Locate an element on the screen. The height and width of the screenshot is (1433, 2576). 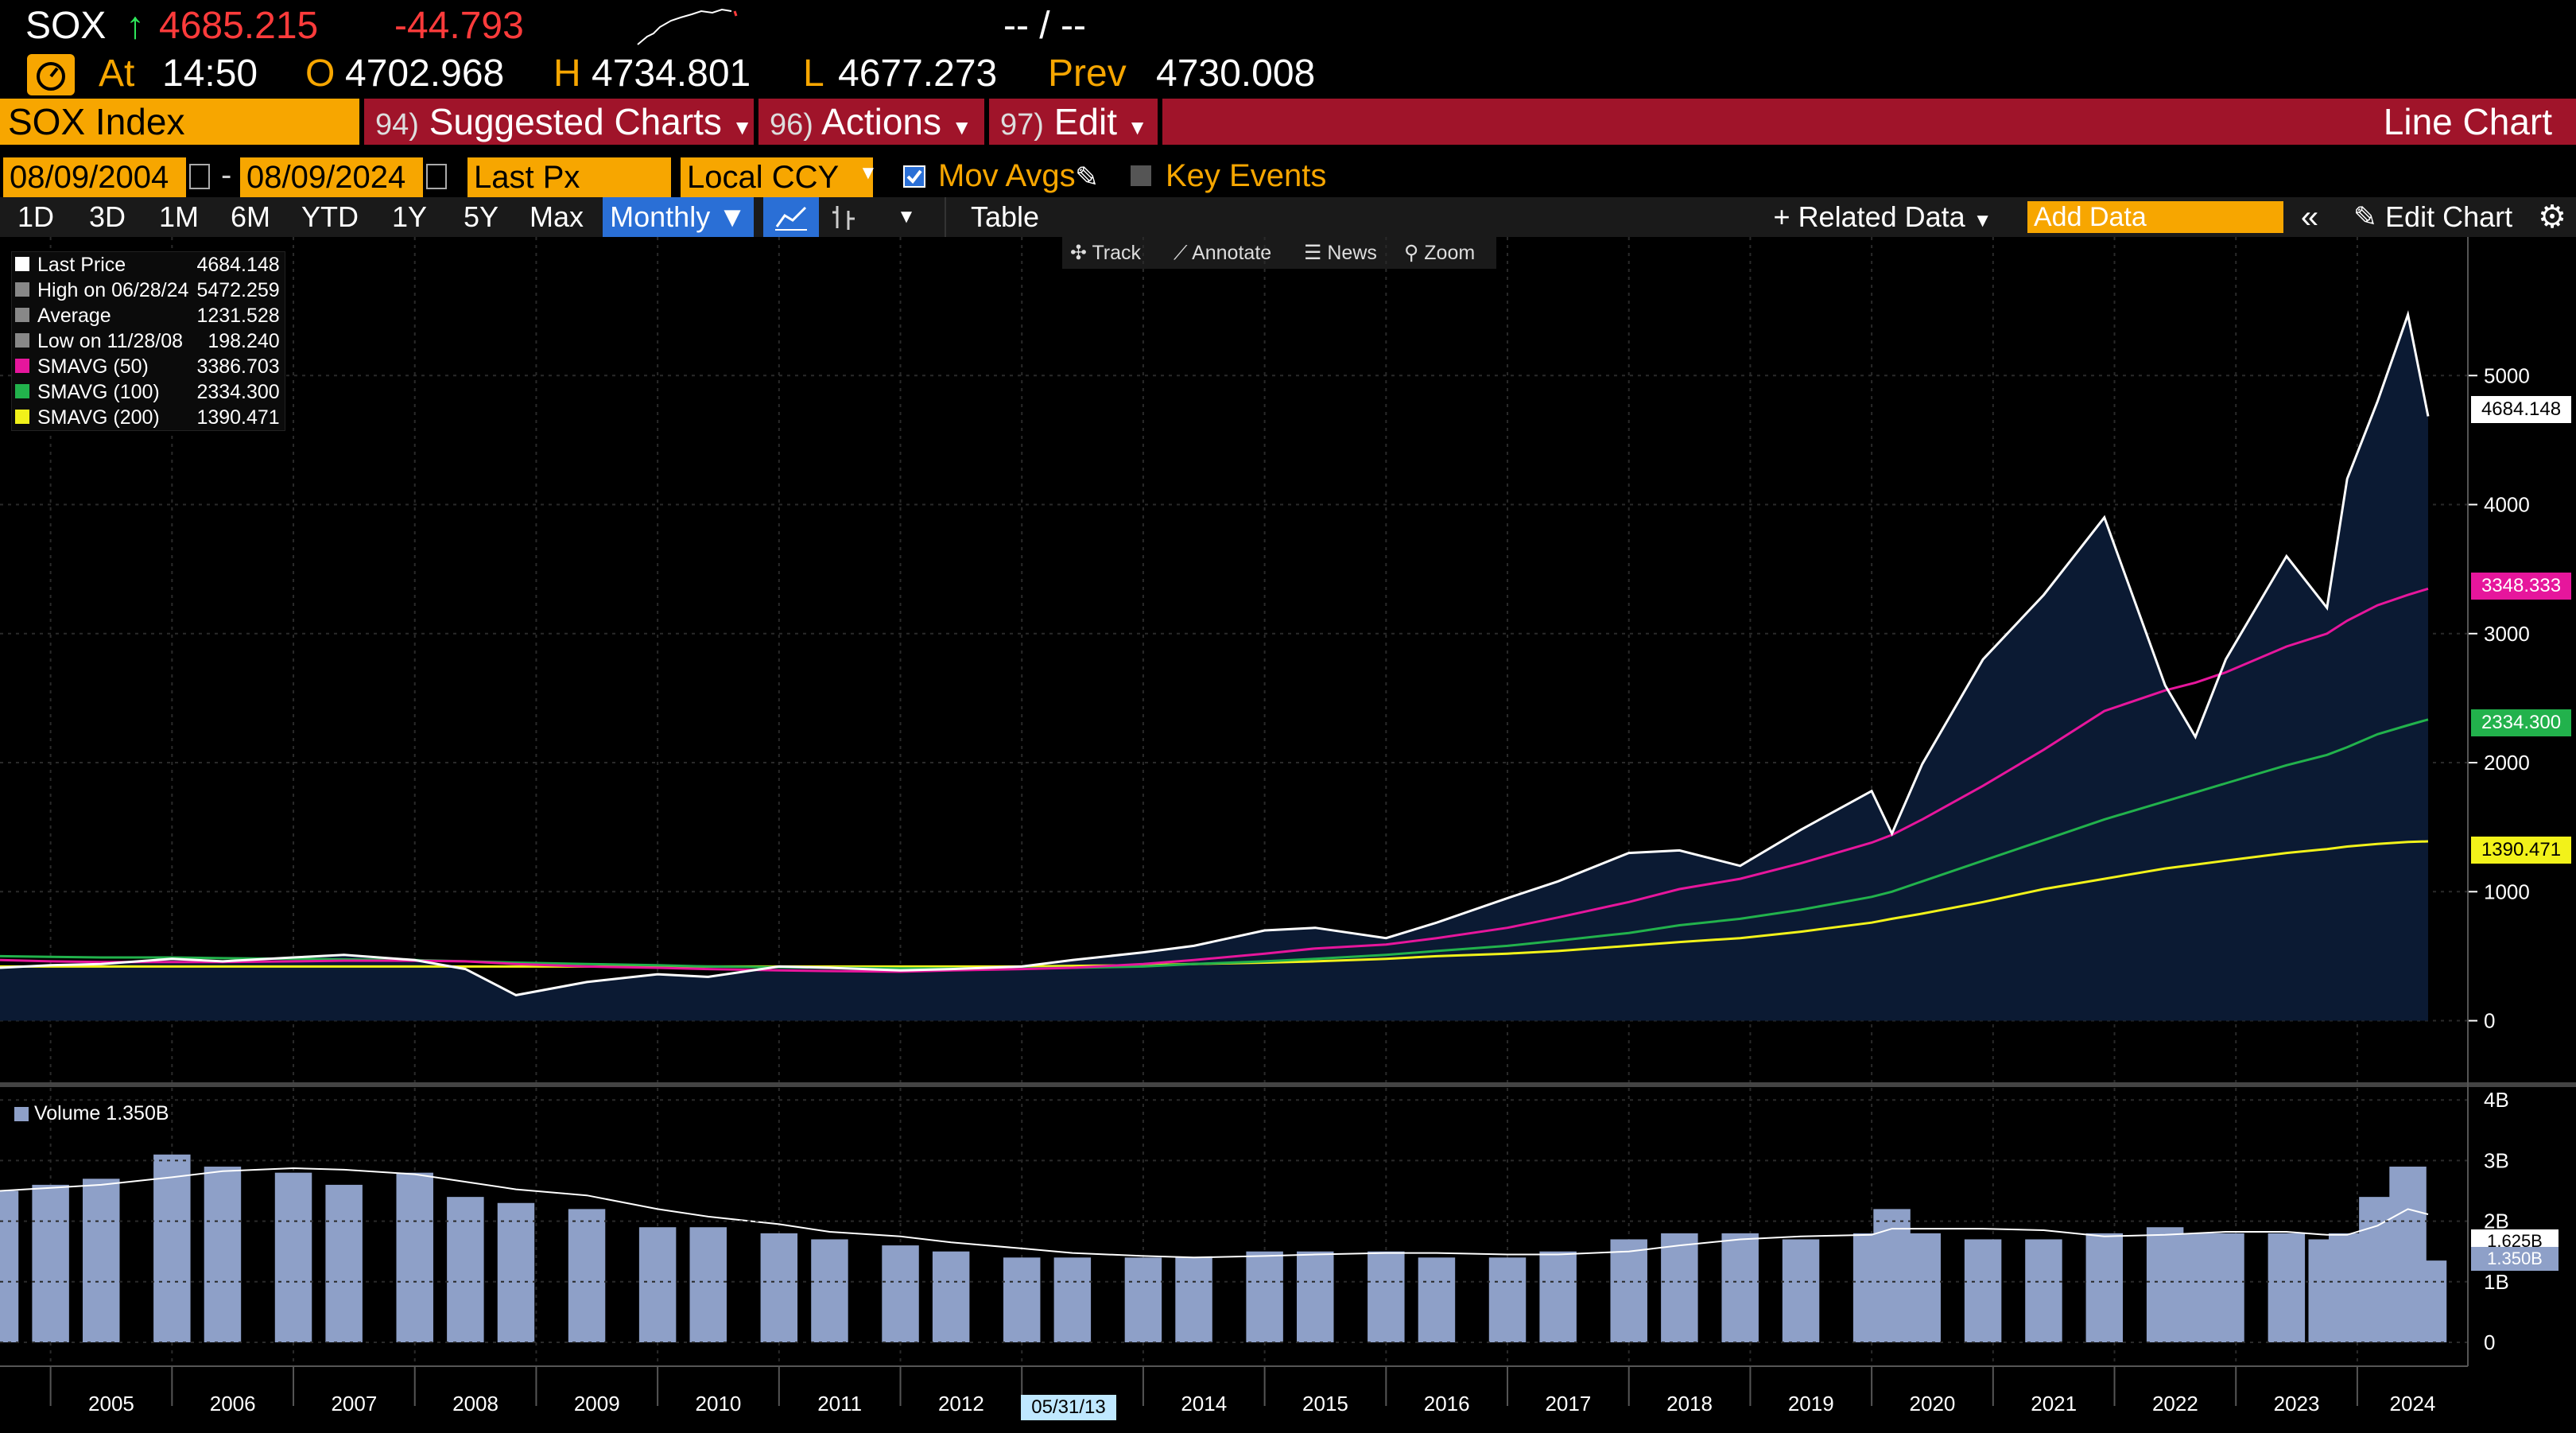
menu-label: Suggested Charts is located at coordinates (575, 122).